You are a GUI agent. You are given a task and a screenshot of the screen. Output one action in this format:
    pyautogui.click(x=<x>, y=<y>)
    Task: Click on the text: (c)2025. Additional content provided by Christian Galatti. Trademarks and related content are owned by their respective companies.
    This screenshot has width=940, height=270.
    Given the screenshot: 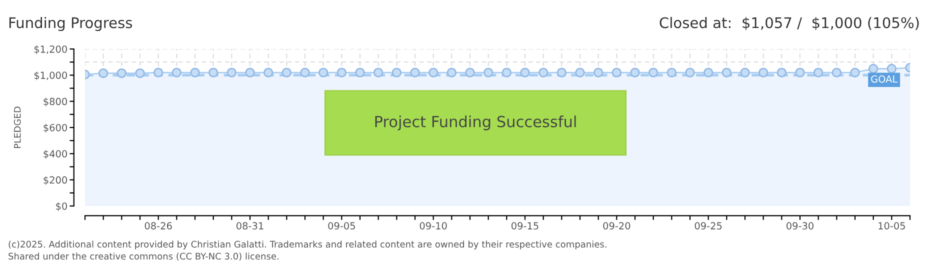 What is the action you would take?
    pyautogui.click(x=307, y=245)
    